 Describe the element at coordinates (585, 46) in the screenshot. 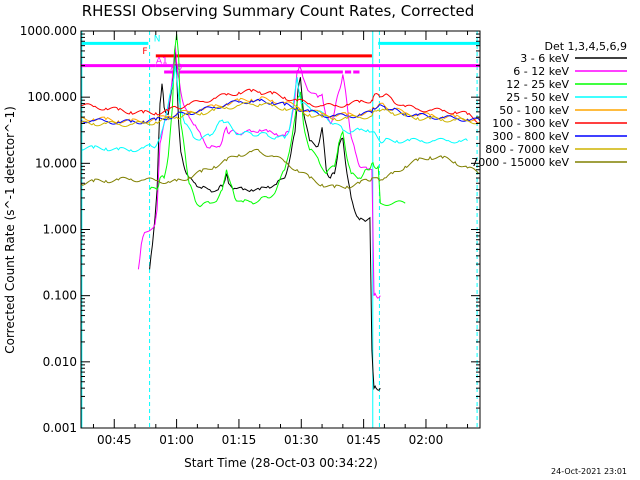

I see `legend-title: Det 1,3,4,5,6,9` at that location.